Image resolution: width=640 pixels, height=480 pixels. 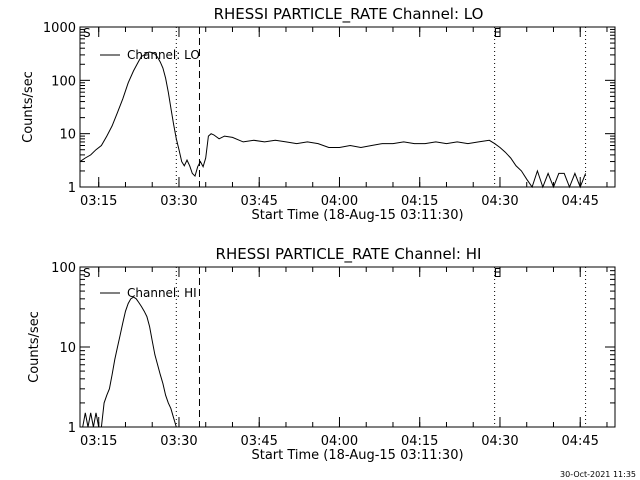 I want to click on data-series-line, so click(x=128, y=362).